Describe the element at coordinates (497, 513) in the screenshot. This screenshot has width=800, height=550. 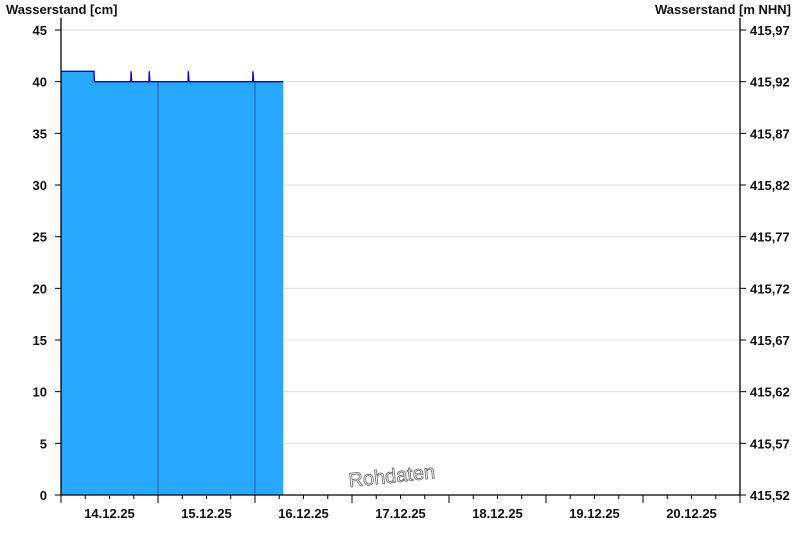
I see `x-tick-label: 18.12.25` at that location.